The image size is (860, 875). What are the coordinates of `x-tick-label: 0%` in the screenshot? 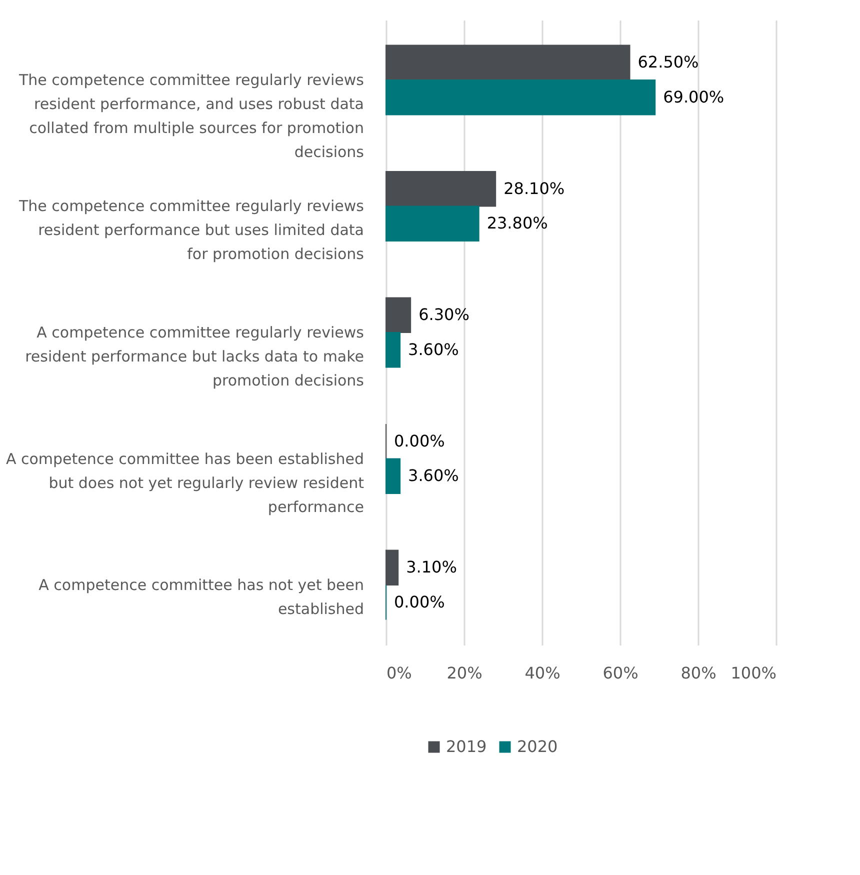 It's located at (399, 673).